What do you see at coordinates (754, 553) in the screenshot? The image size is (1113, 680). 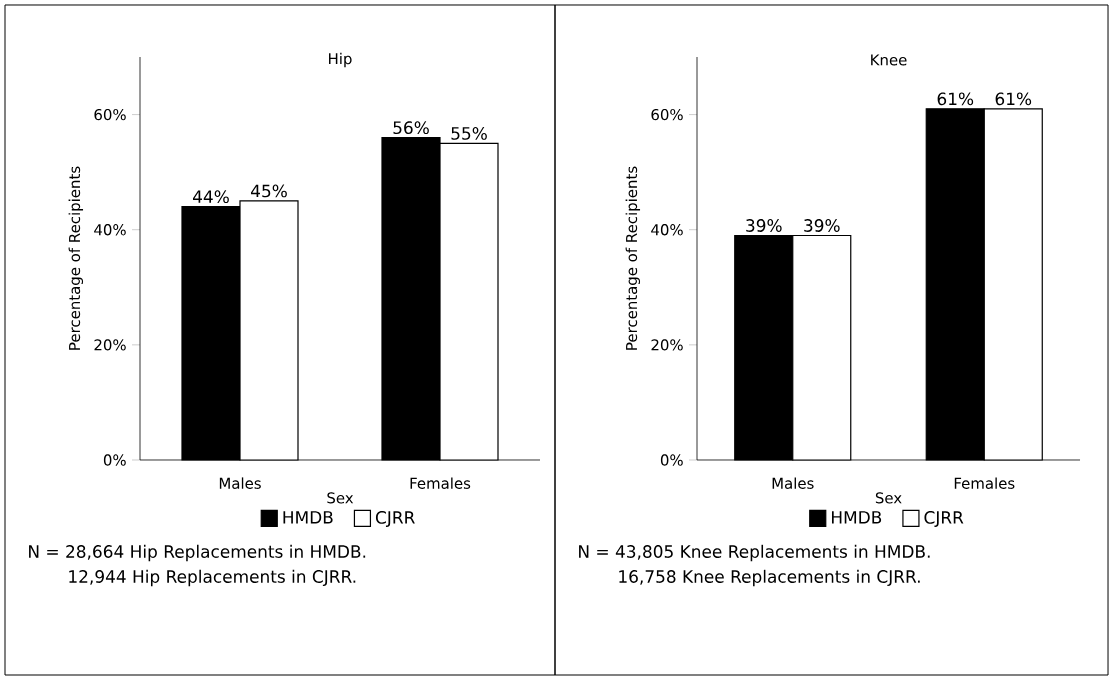 I see `text: N = 43,805 Knee Replacements in HMDB.` at bounding box center [754, 553].